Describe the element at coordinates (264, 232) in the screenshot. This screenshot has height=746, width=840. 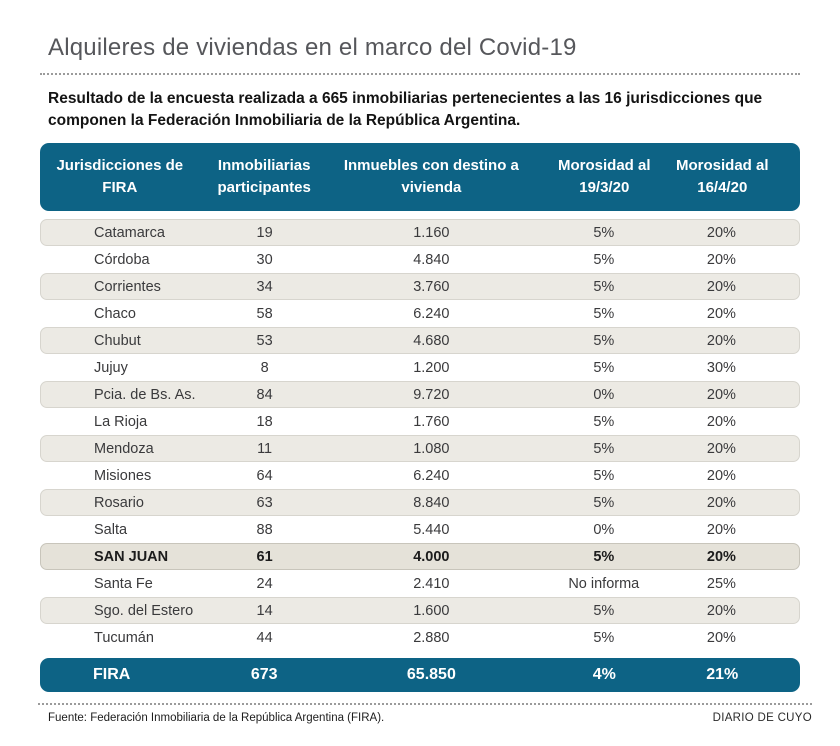
I see `row-value: 19` at that location.